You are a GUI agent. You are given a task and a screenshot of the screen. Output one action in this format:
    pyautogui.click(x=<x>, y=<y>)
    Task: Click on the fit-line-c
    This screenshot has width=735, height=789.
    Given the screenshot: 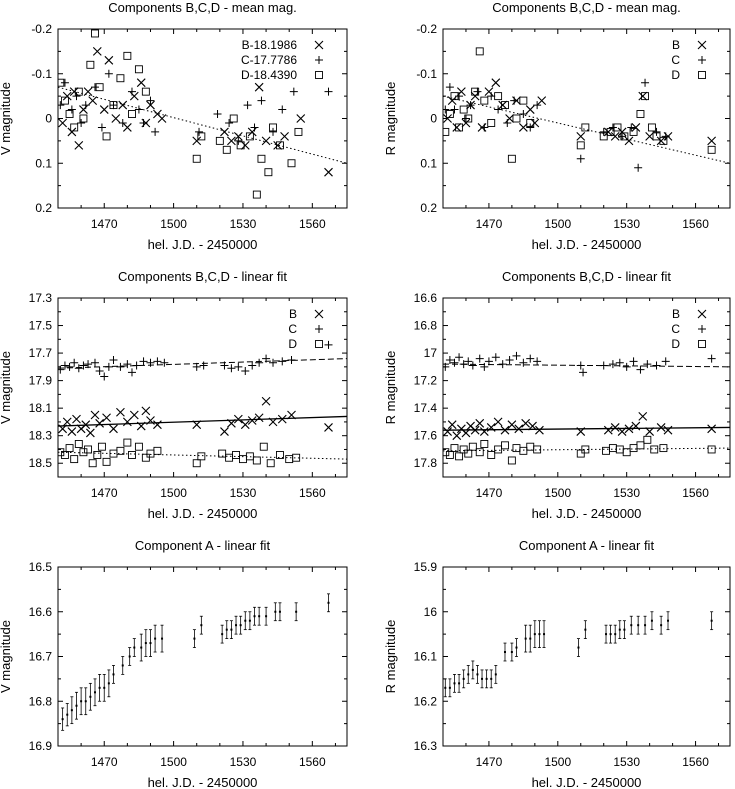 What is the action you would take?
    pyautogui.click(x=586, y=365)
    